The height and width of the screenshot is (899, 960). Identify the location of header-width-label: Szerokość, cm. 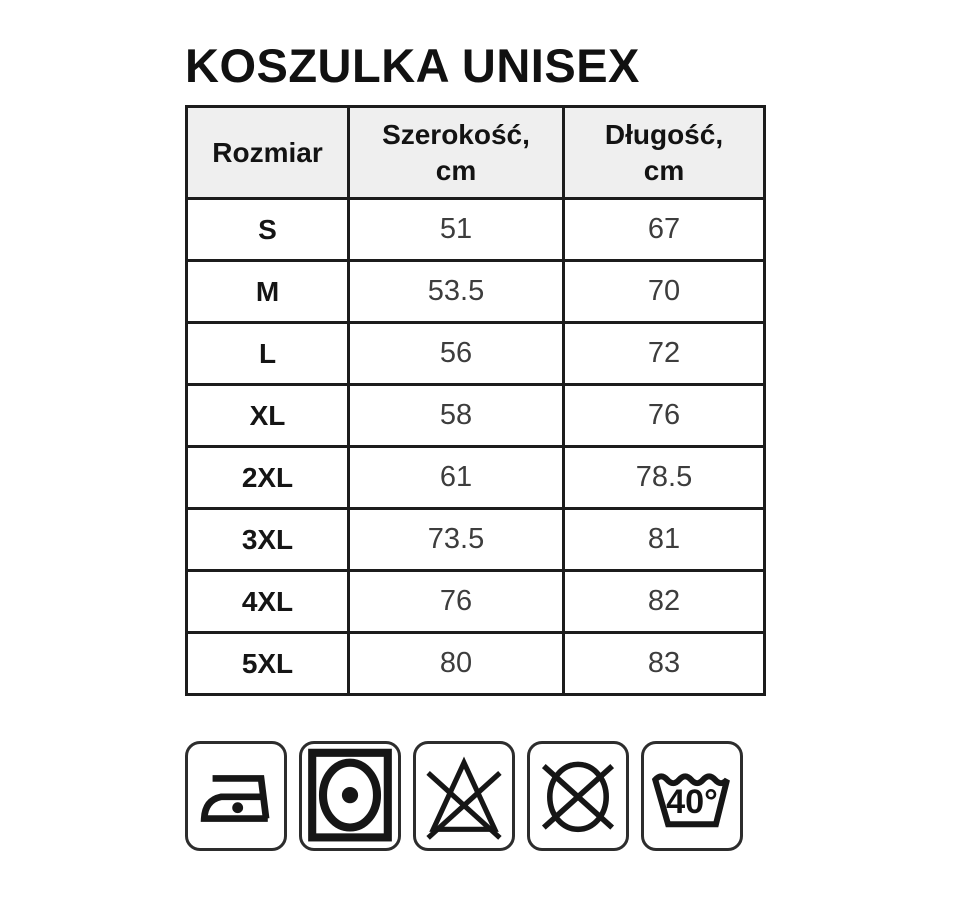
(456, 152).